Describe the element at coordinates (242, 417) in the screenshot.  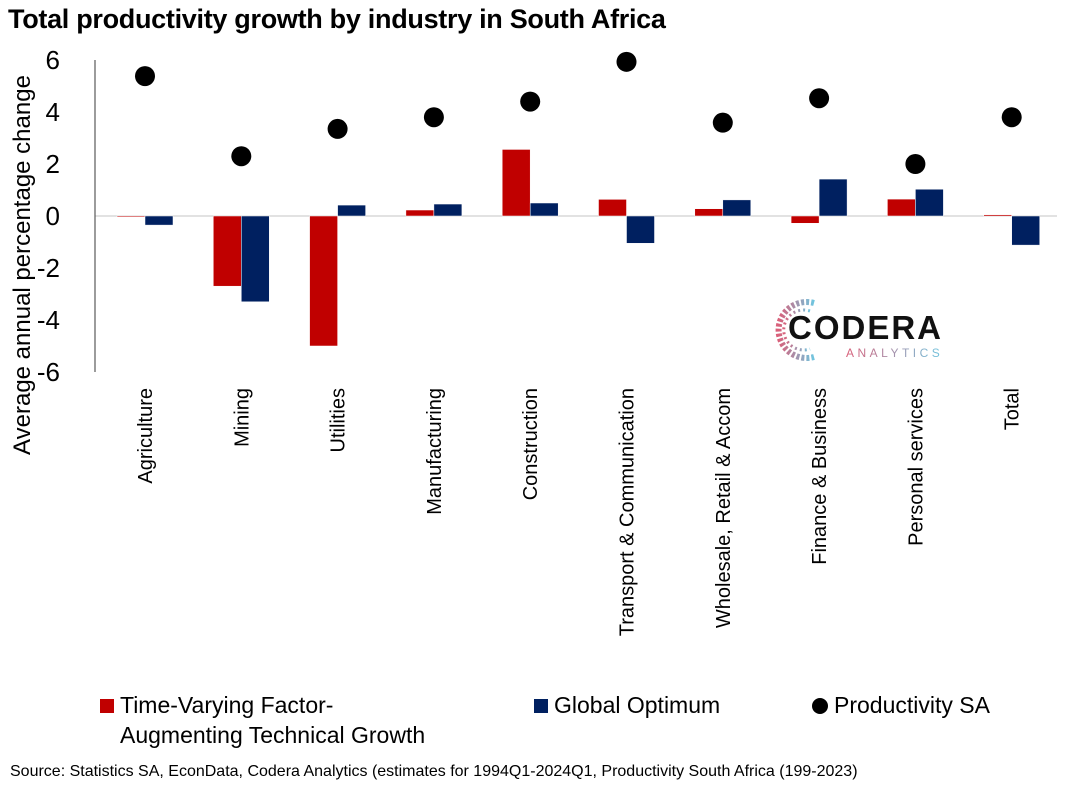
I see `x-tick-label: Mining` at that location.